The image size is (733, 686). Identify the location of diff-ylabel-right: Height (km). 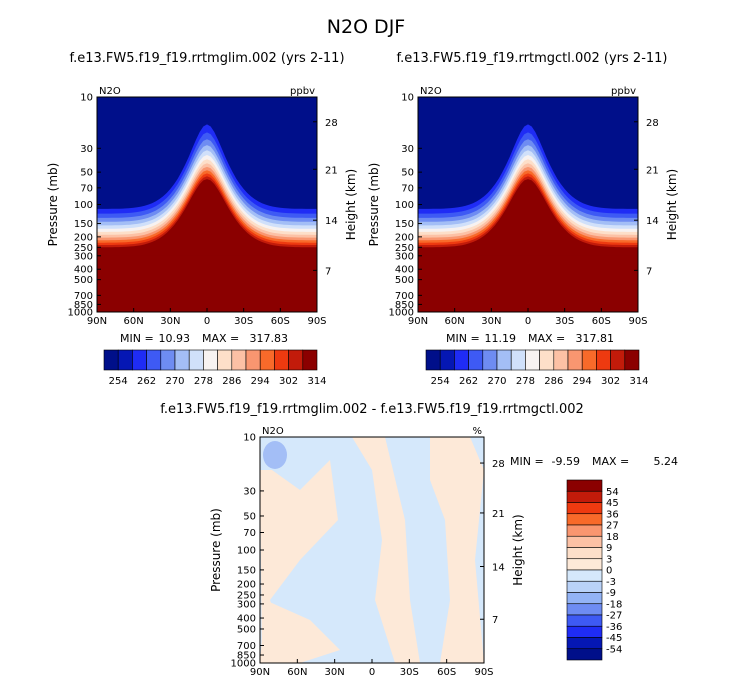
(518, 549).